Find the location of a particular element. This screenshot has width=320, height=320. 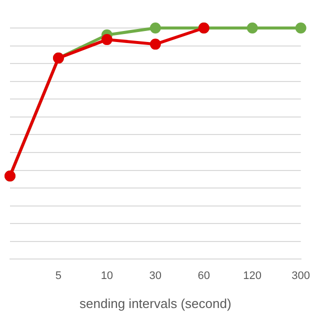

x-tick-label: 120 is located at coordinates (252, 276).